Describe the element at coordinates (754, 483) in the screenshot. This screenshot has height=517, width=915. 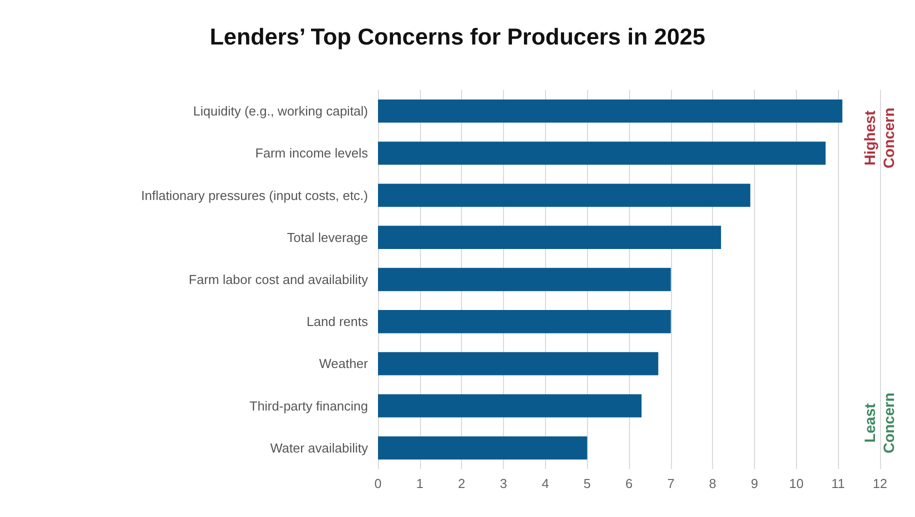
I see `x-tick-label: 9` at that location.